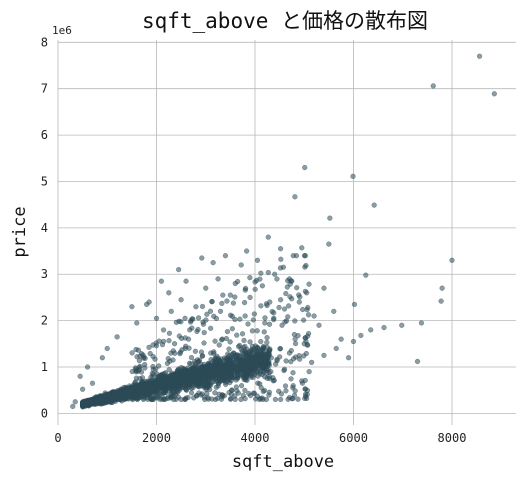 Image resolution: width=526 pixels, height=480 pixels. What do you see at coordinates (285, 21) in the screenshot?
I see `chart-title: sqft_above と価格の散布図` at bounding box center [285, 21].